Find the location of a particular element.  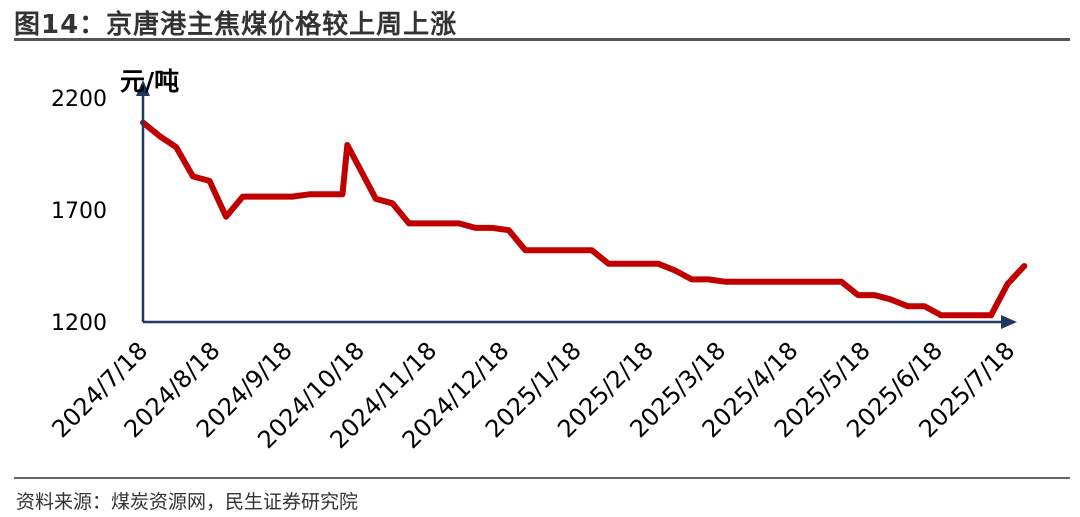

y-axis-arrow is located at coordinates (143, 88).